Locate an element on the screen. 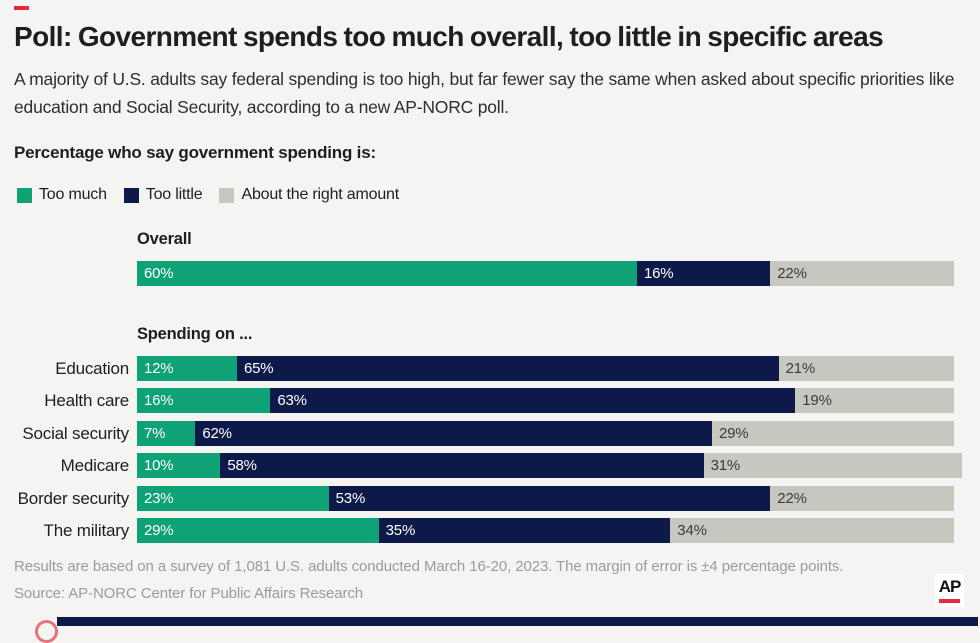 This screenshot has width=980, height=643. overall-group-label: Overall is located at coordinates (164, 239).